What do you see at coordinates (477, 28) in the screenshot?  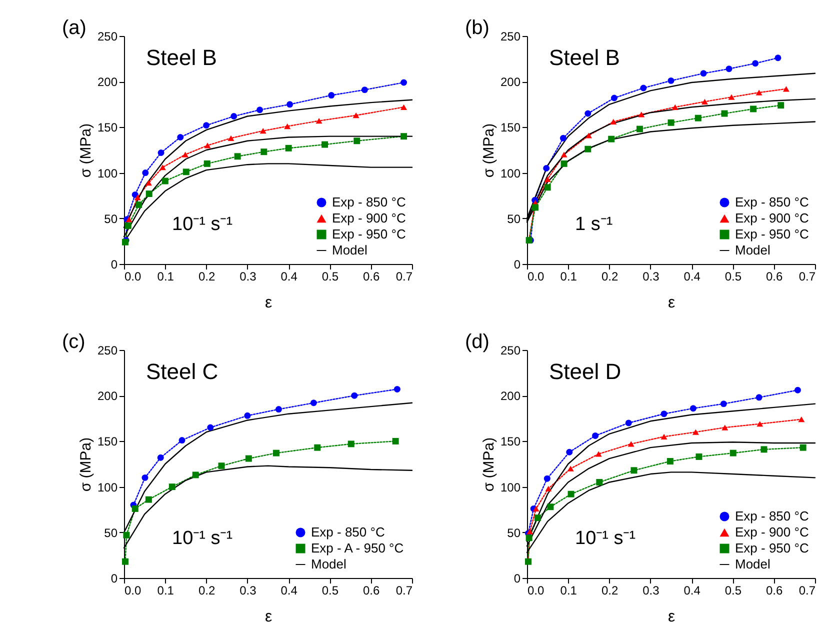 I see `text: (b)` at bounding box center [477, 28].